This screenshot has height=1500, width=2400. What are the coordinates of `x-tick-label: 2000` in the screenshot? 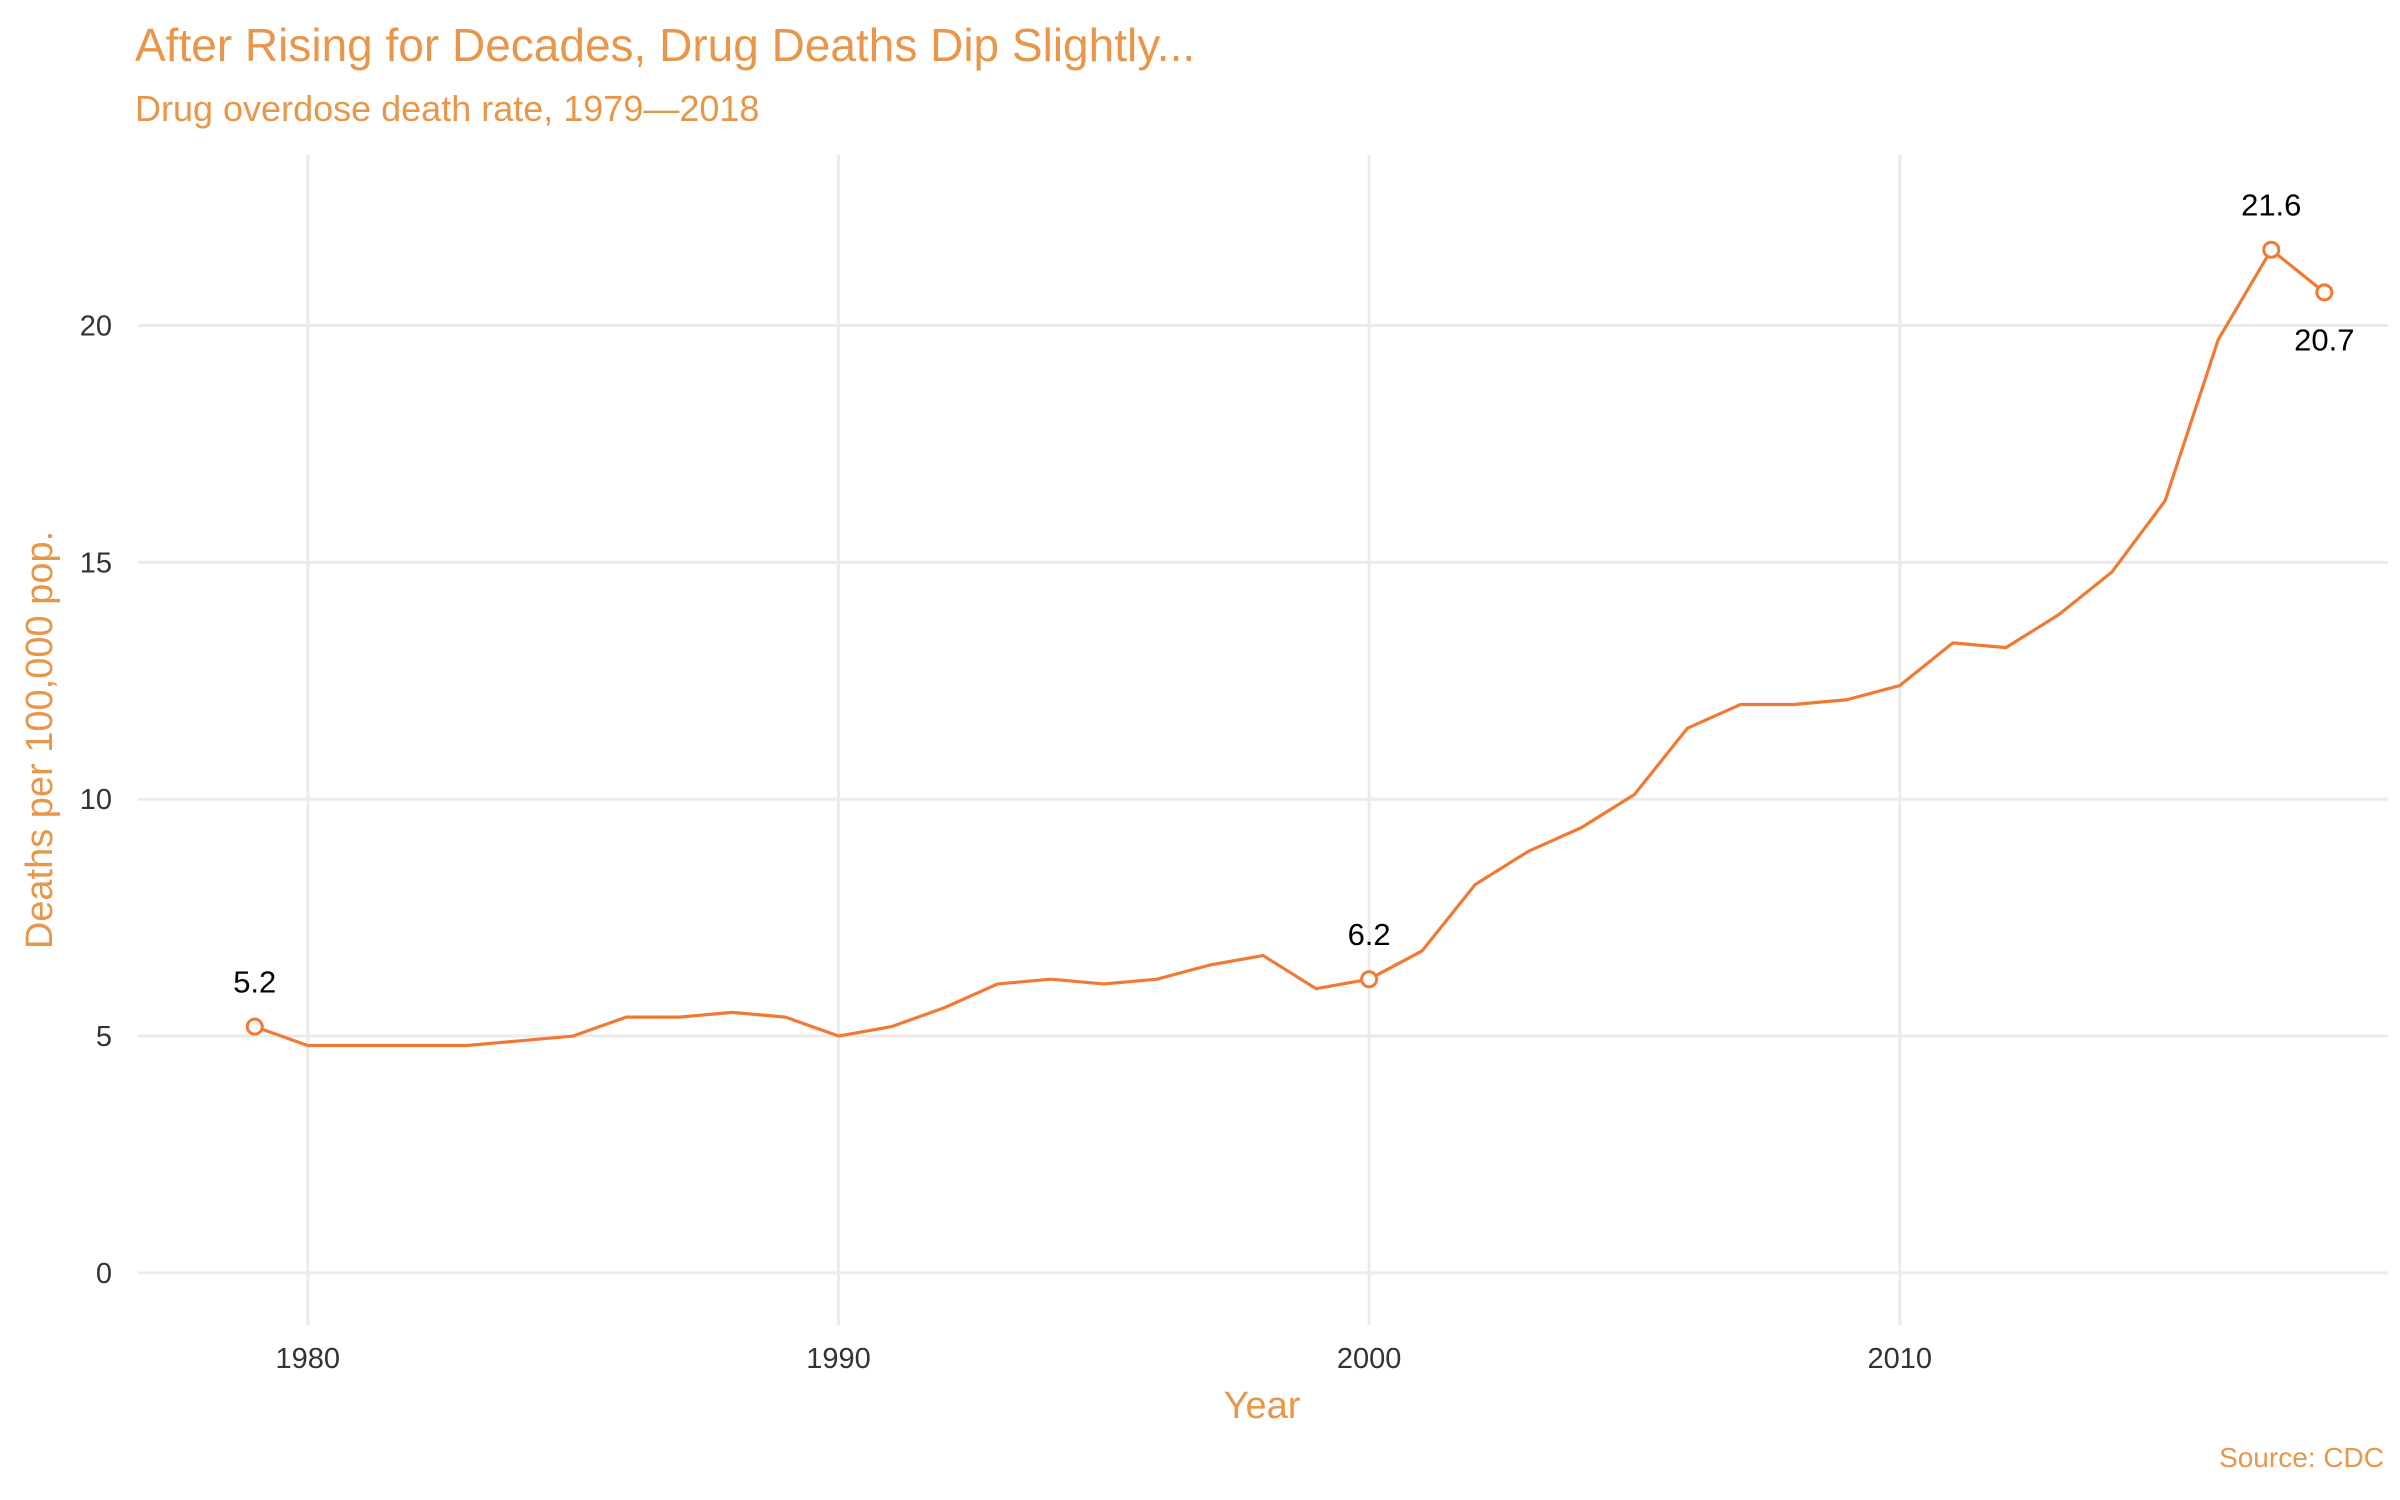 It's located at (1369, 1359).